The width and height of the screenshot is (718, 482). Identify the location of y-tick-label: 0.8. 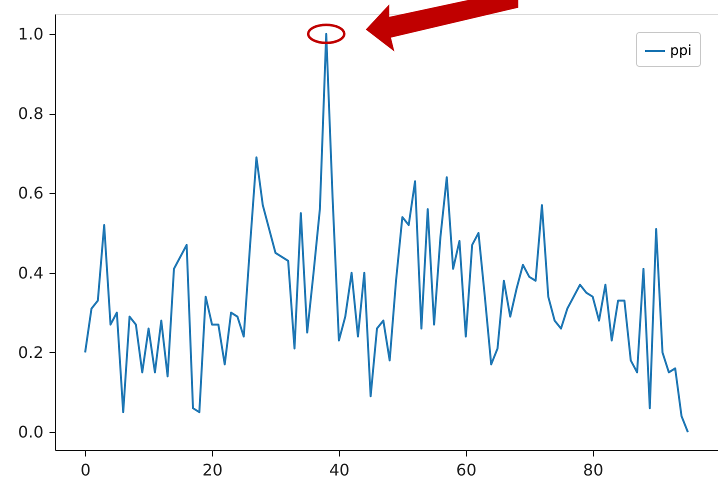
(31, 114).